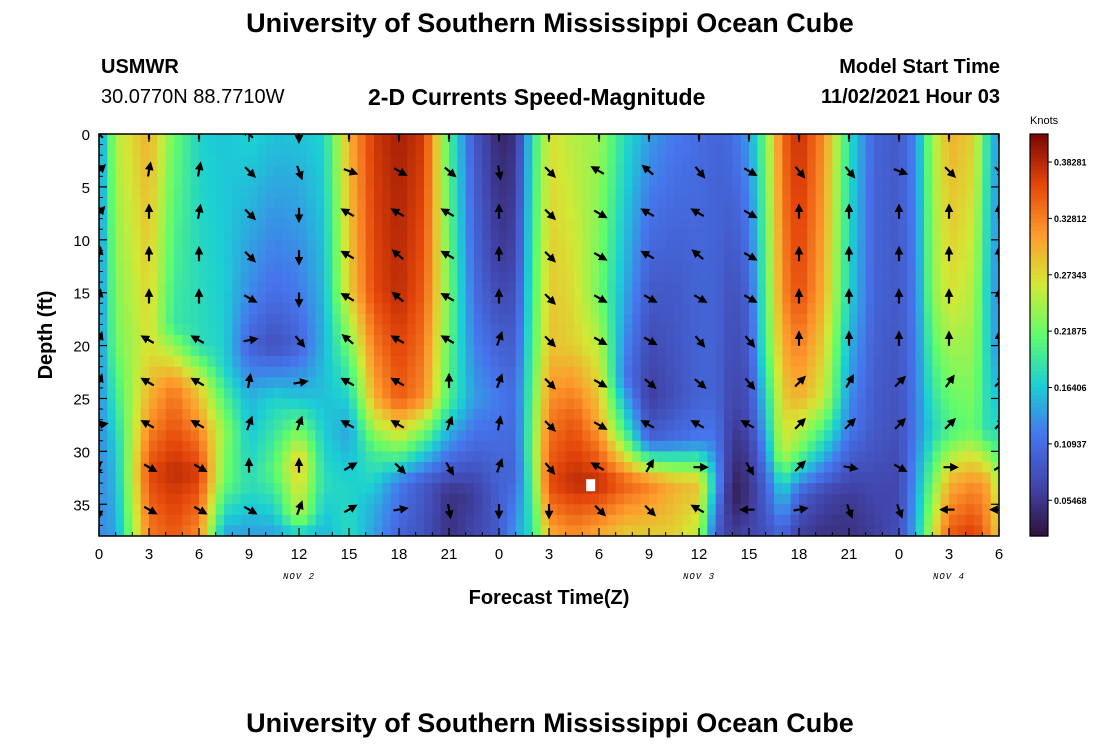 The height and width of the screenshot is (750, 1100). Describe the element at coordinates (1039, 152) in the screenshot. I see `colorbar-swatch` at that location.